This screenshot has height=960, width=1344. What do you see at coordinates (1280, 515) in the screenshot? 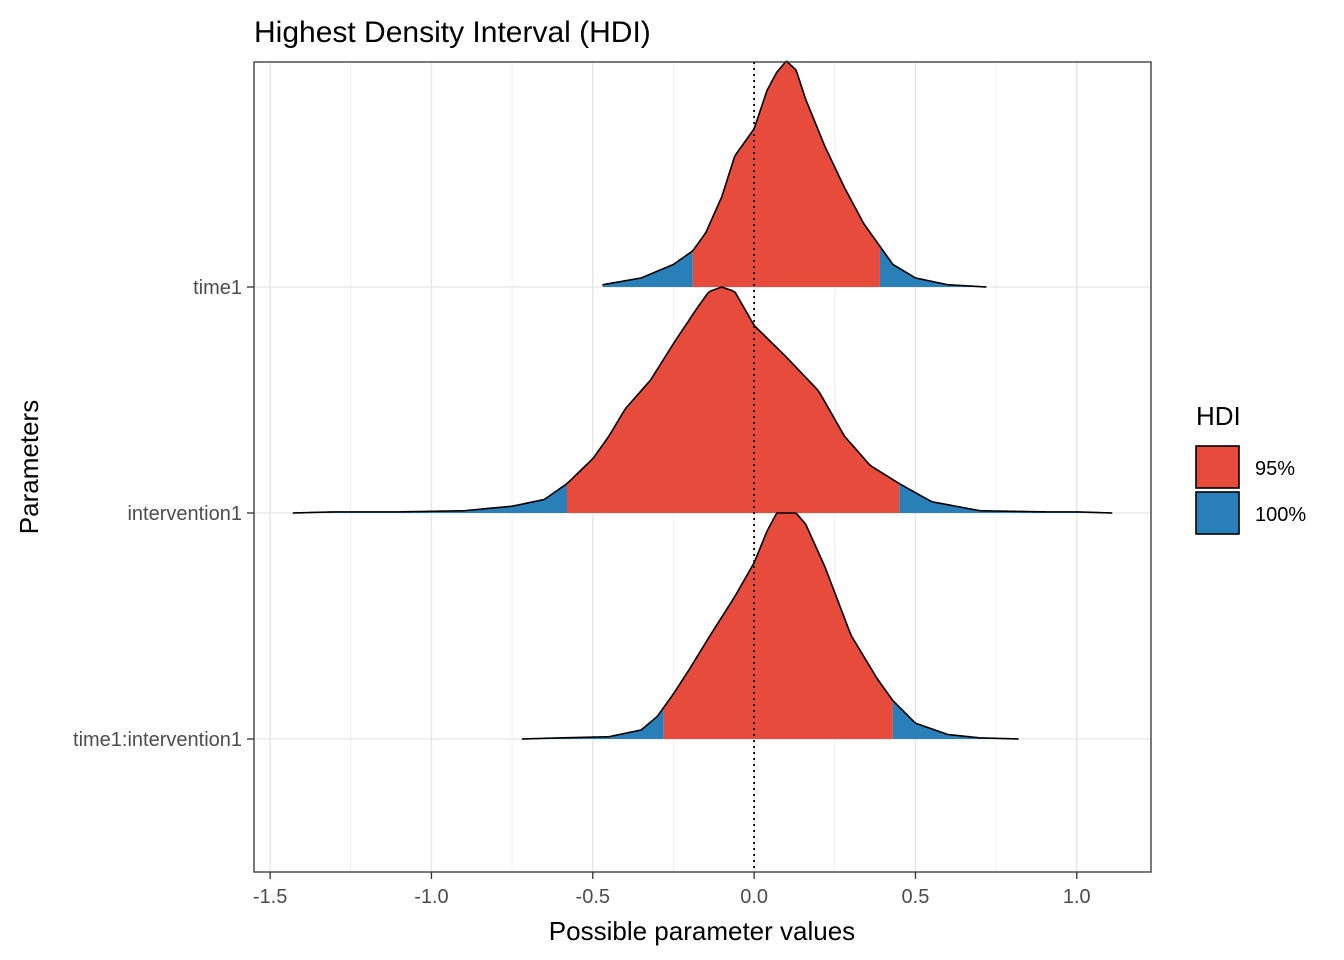
I see `legend-label: 100%` at bounding box center [1280, 515].